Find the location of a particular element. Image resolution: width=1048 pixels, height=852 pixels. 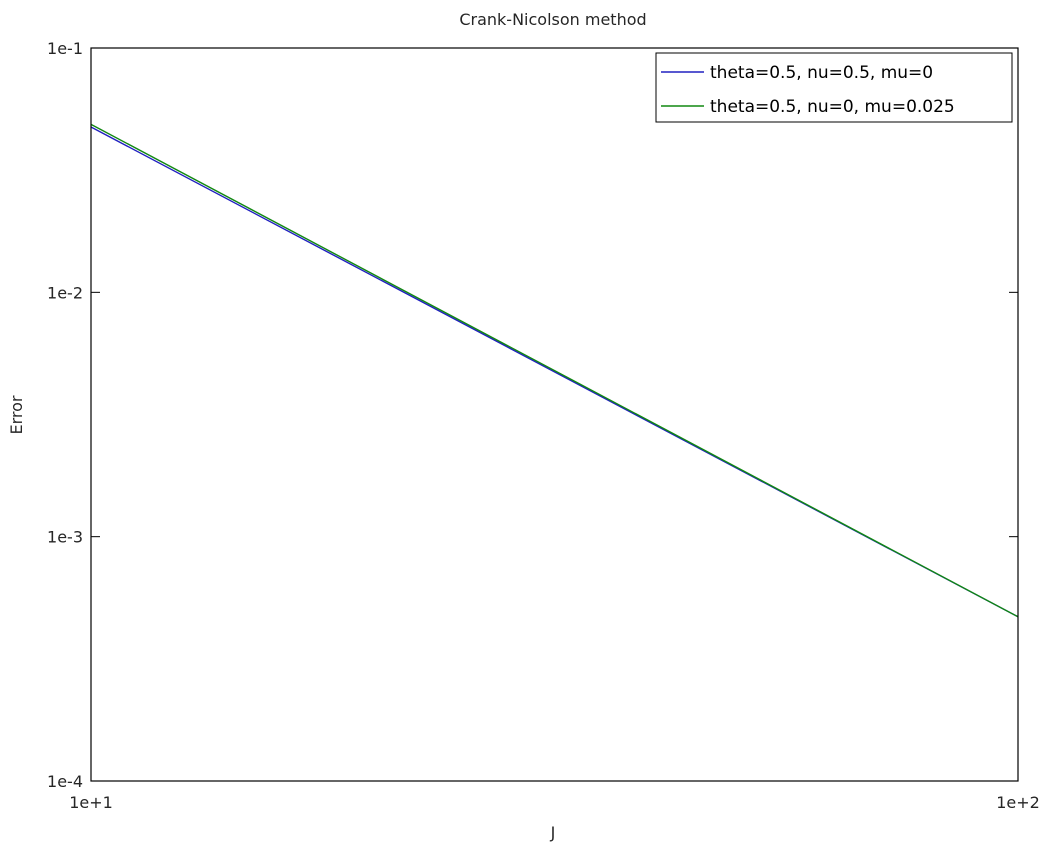

x-tick-label: 1e+2 is located at coordinates (1018, 802).